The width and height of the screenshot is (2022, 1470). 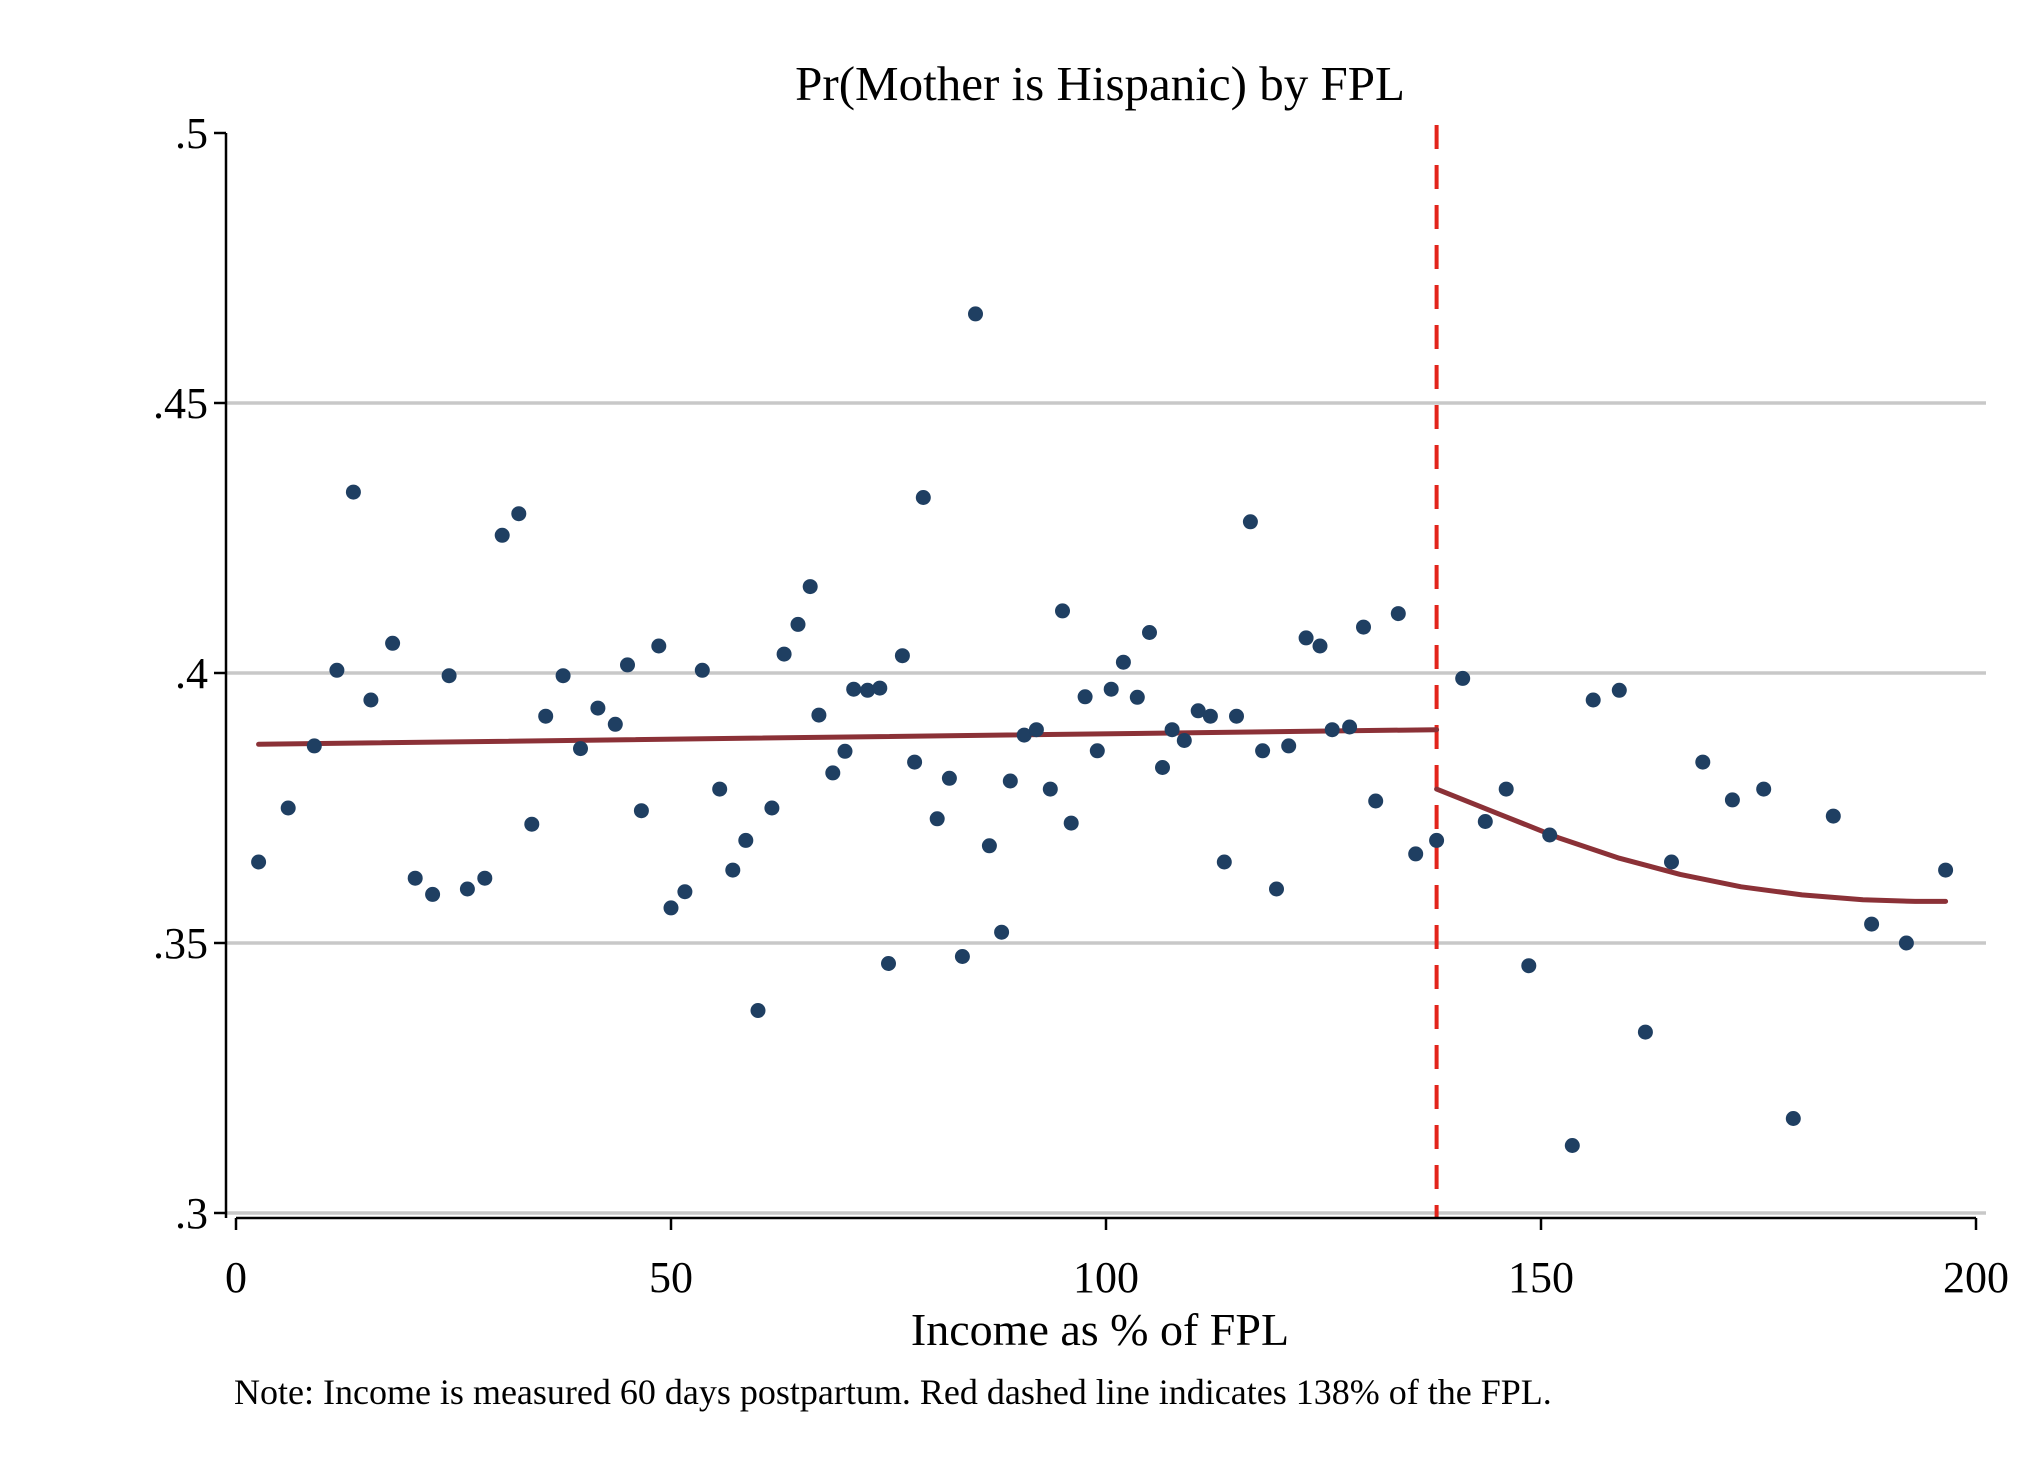 What do you see at coordinates (236, 1277) in the screenshot?
I see `x-tick-label: 0` at bounding box center [236, 1277].